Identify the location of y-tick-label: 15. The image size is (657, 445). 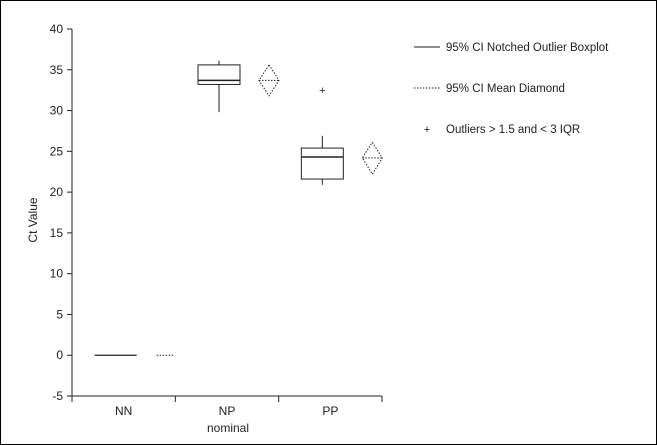
(57, 233).